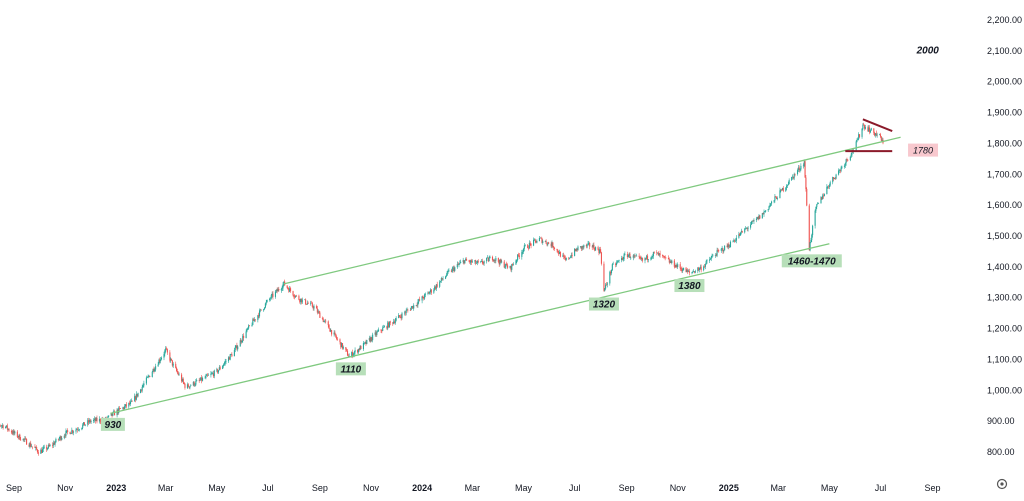  Describe the element at coordinates (1004, 390) in the screenshot. I see `y-tick-label: 1,000.00` at that location.